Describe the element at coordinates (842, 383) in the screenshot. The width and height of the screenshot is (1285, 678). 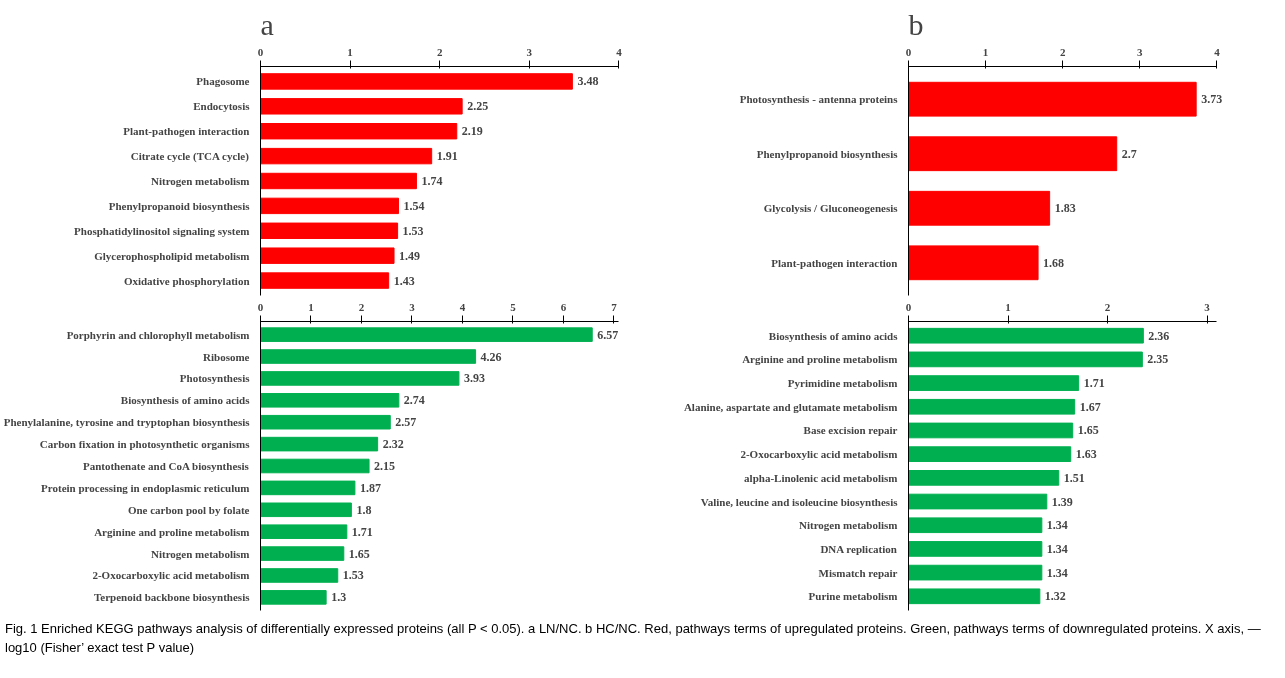
I see `y-tick-label: Pyrimidine metabolism` at that location.